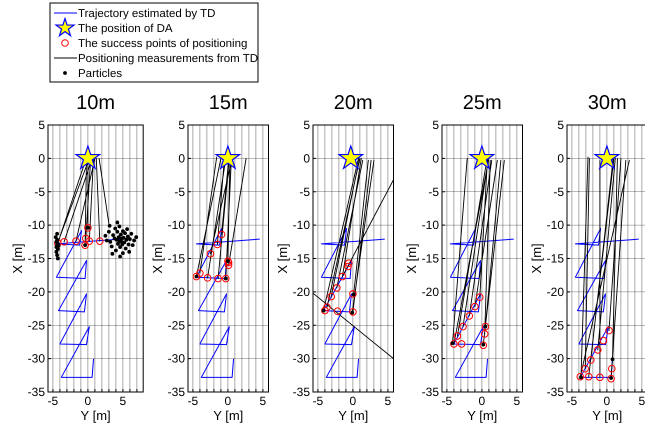 The height and width of the screenshot is (428, 645). What do you see at coordinates (228, 103) in the screenshot?
I see `chart-title: 15m` at bounding box center [228, 103].